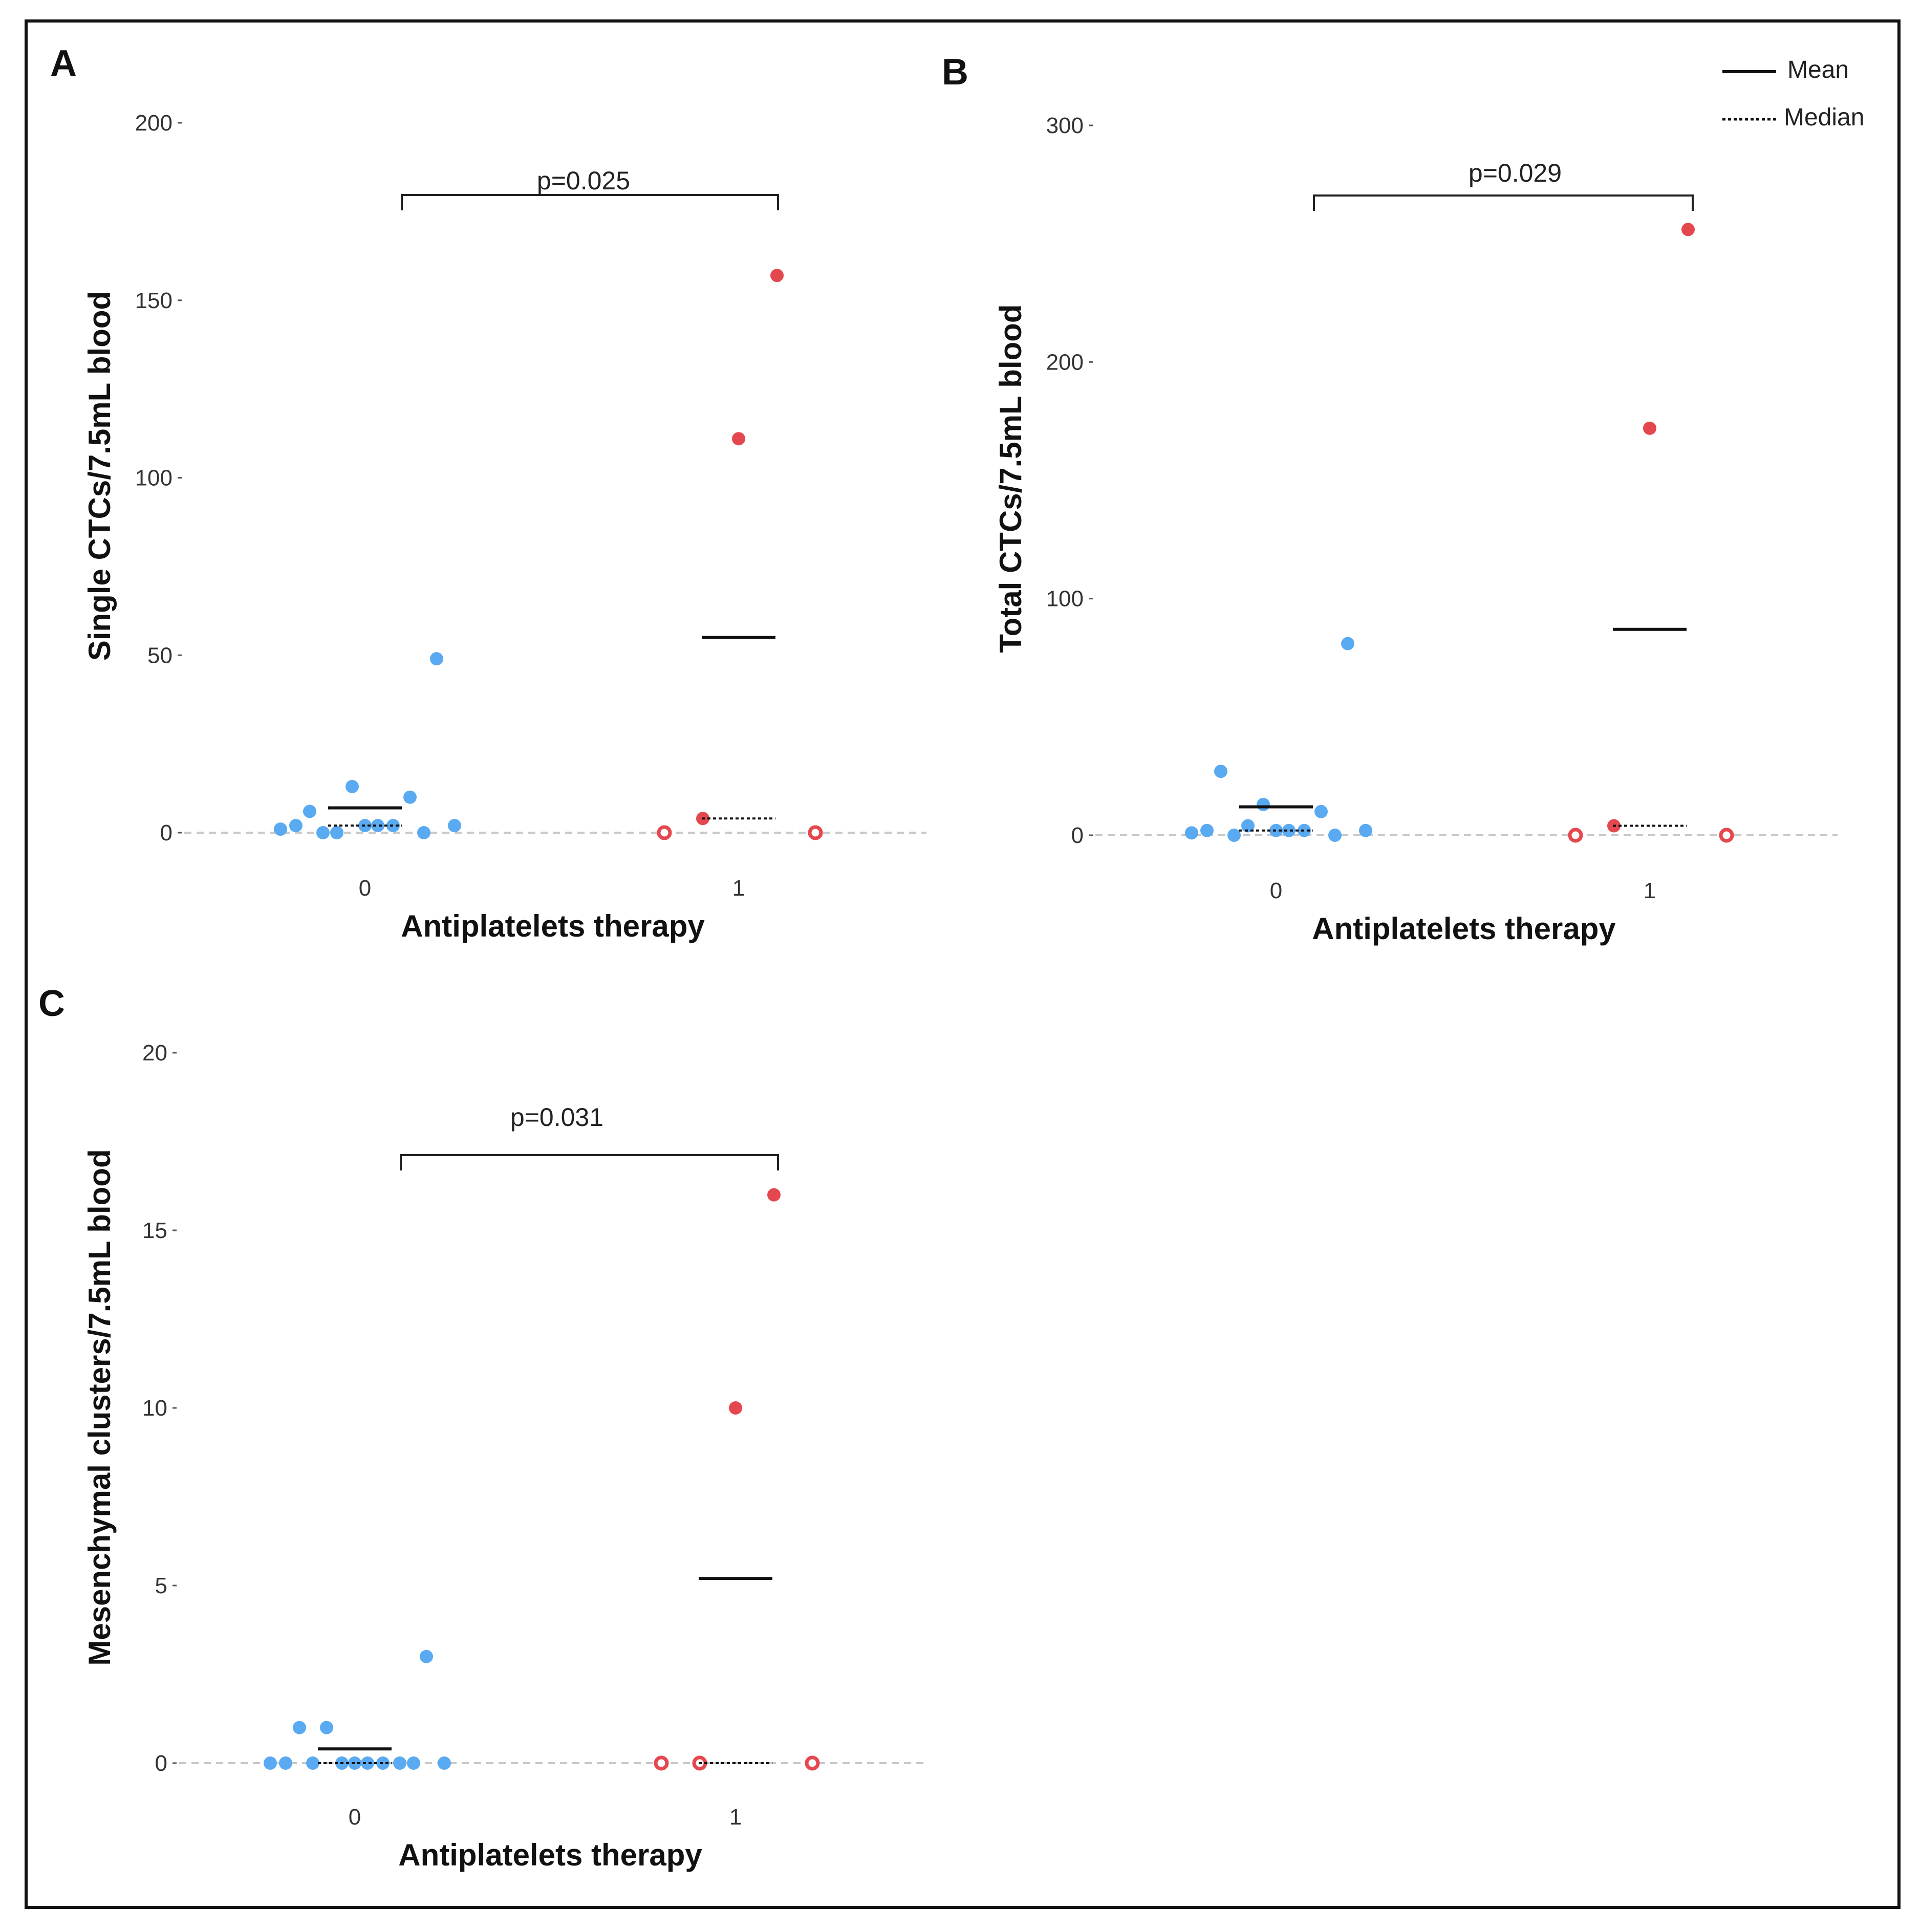  I want to click on y-axis-title: Total CTCs/7.5mL blood, so click(1011, 478).